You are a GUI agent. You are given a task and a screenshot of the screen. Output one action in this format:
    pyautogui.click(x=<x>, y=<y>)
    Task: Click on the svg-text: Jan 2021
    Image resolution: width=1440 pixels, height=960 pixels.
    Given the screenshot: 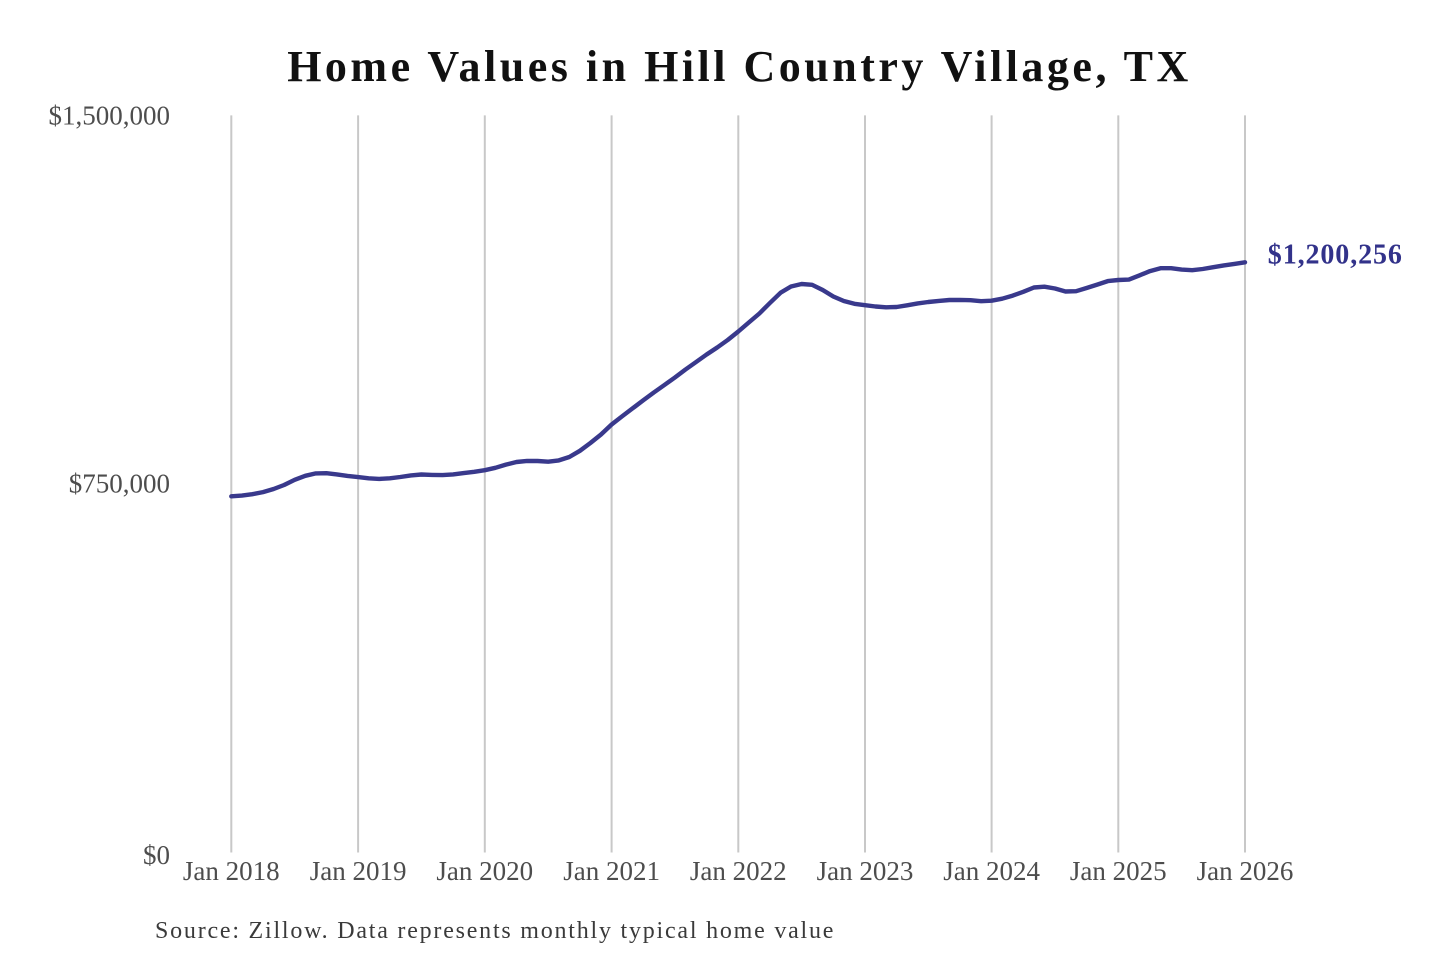 What is the action you would take?
    pyautogui.click(x=611, y=871)
    